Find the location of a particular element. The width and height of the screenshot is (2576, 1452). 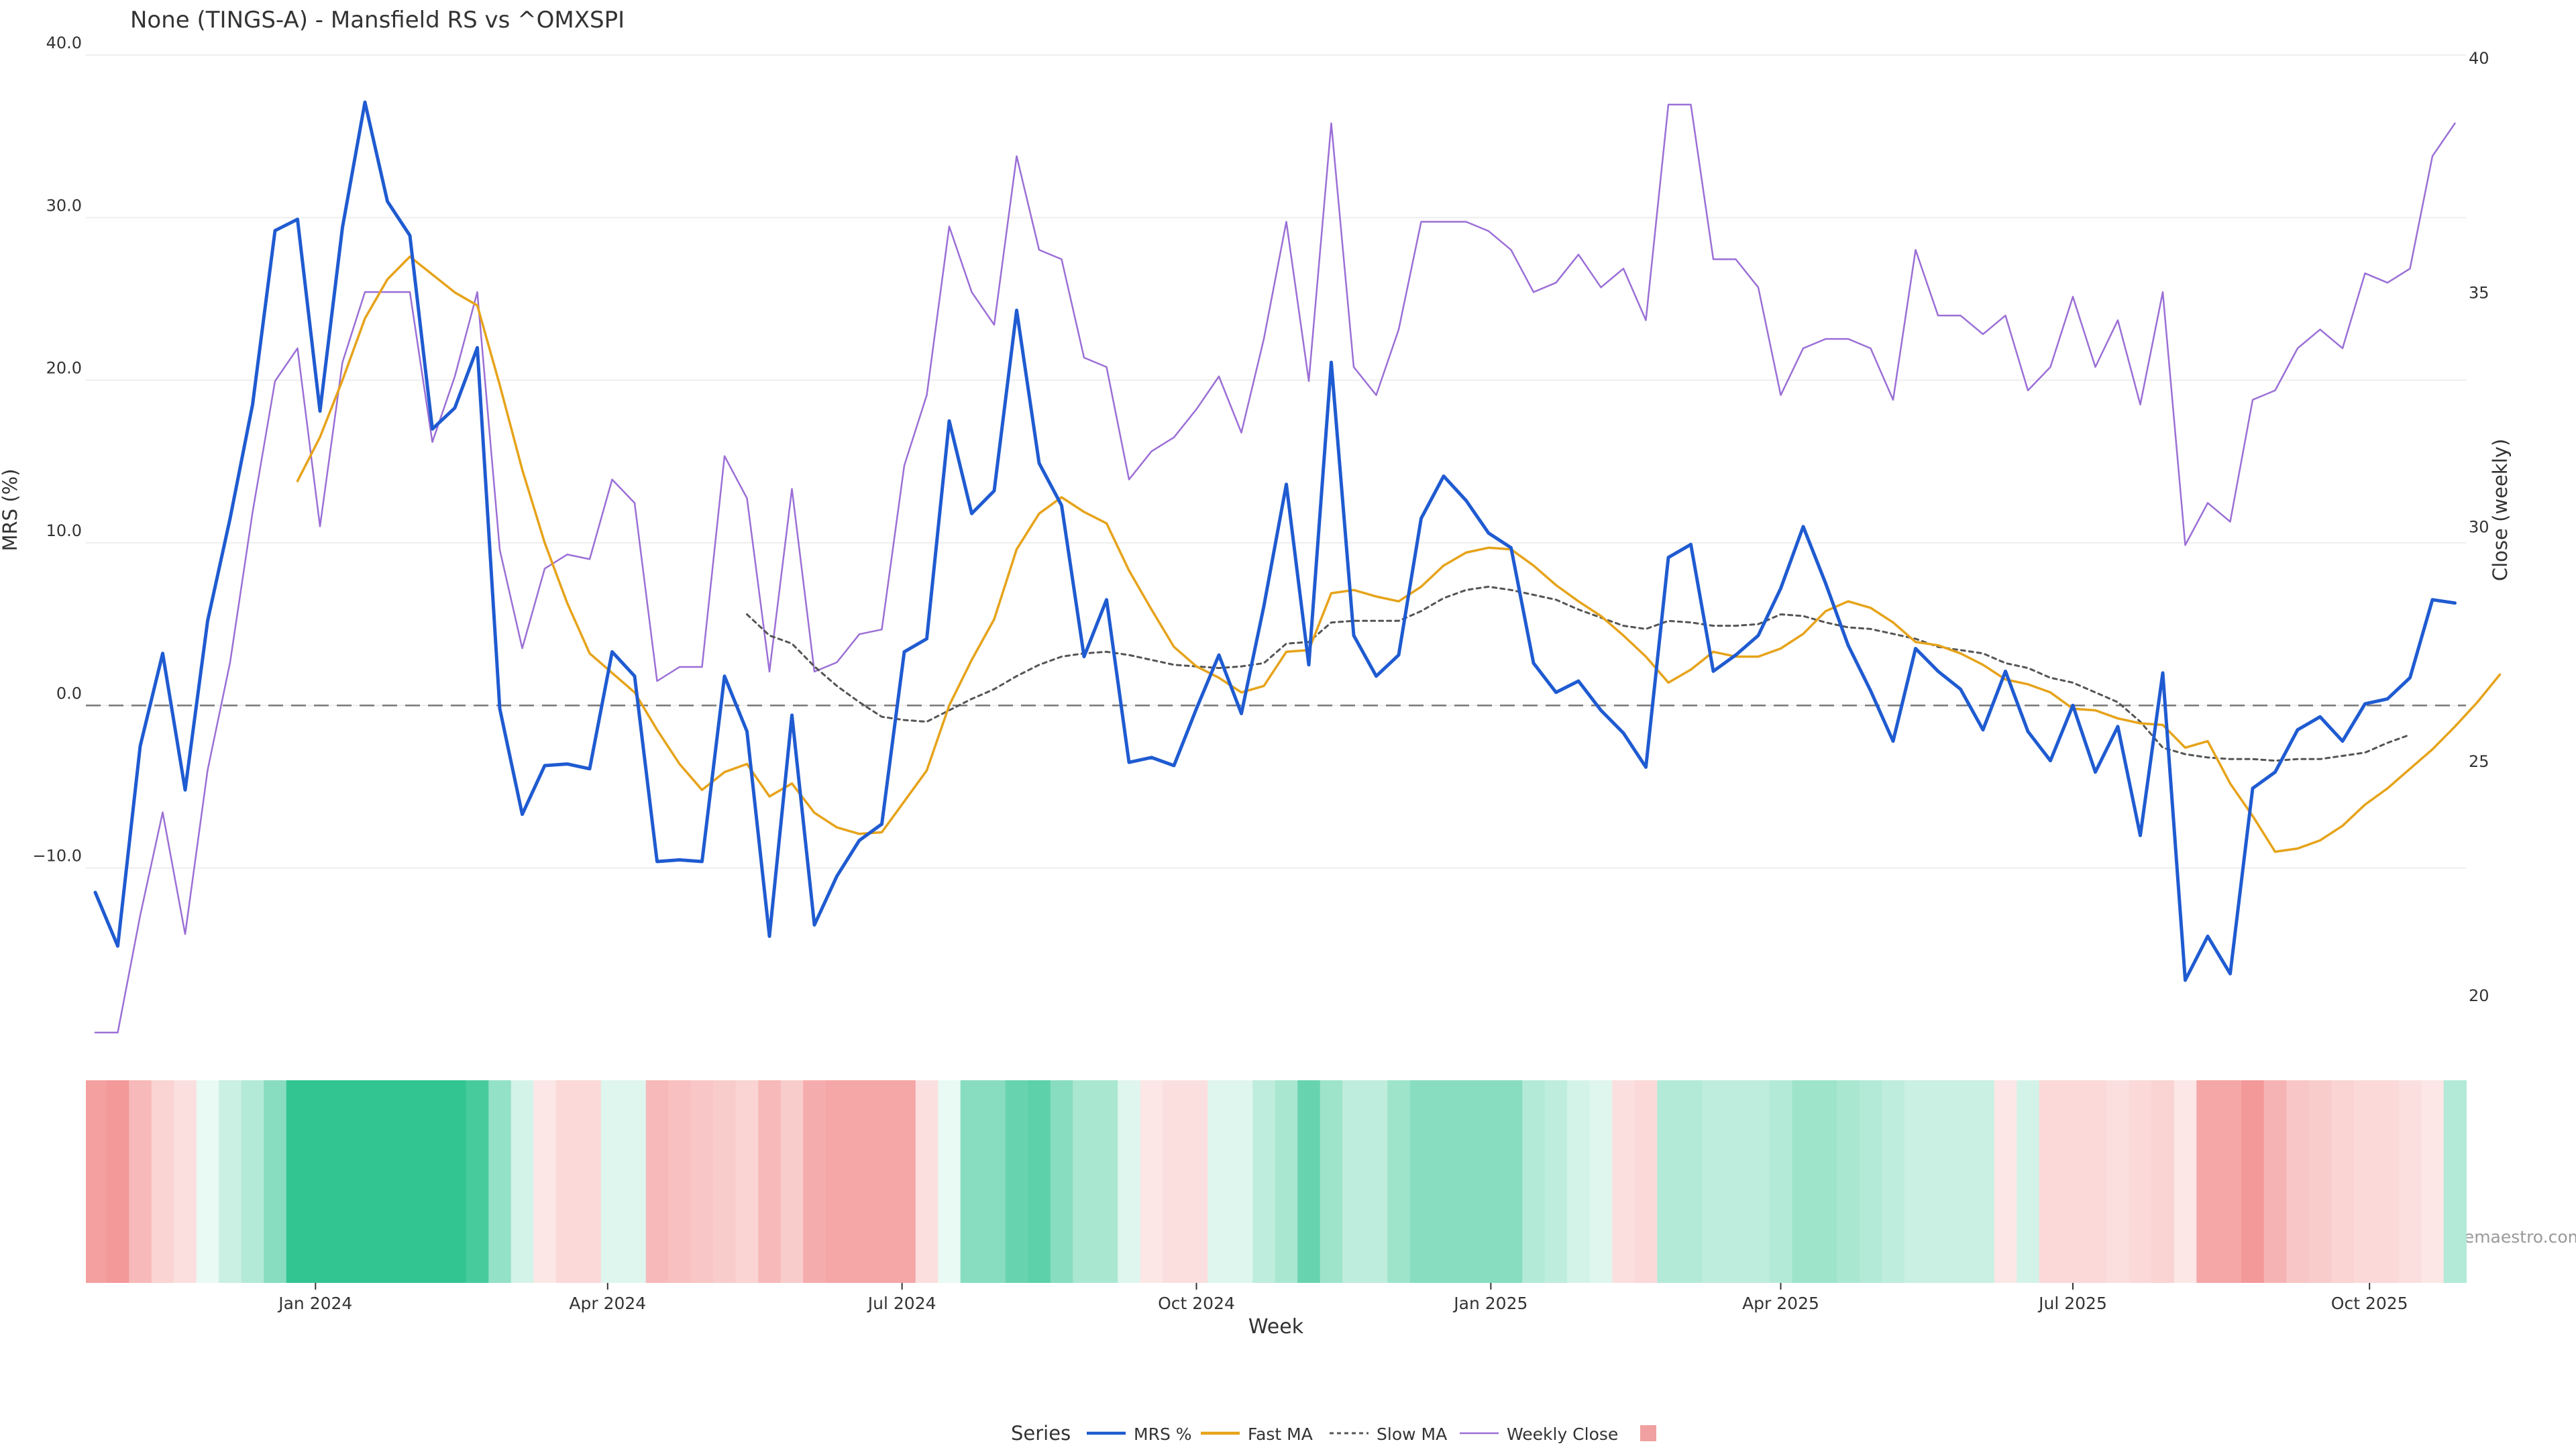

x-tick-label: Apr 2024 is located at coordinates (607, 1304).